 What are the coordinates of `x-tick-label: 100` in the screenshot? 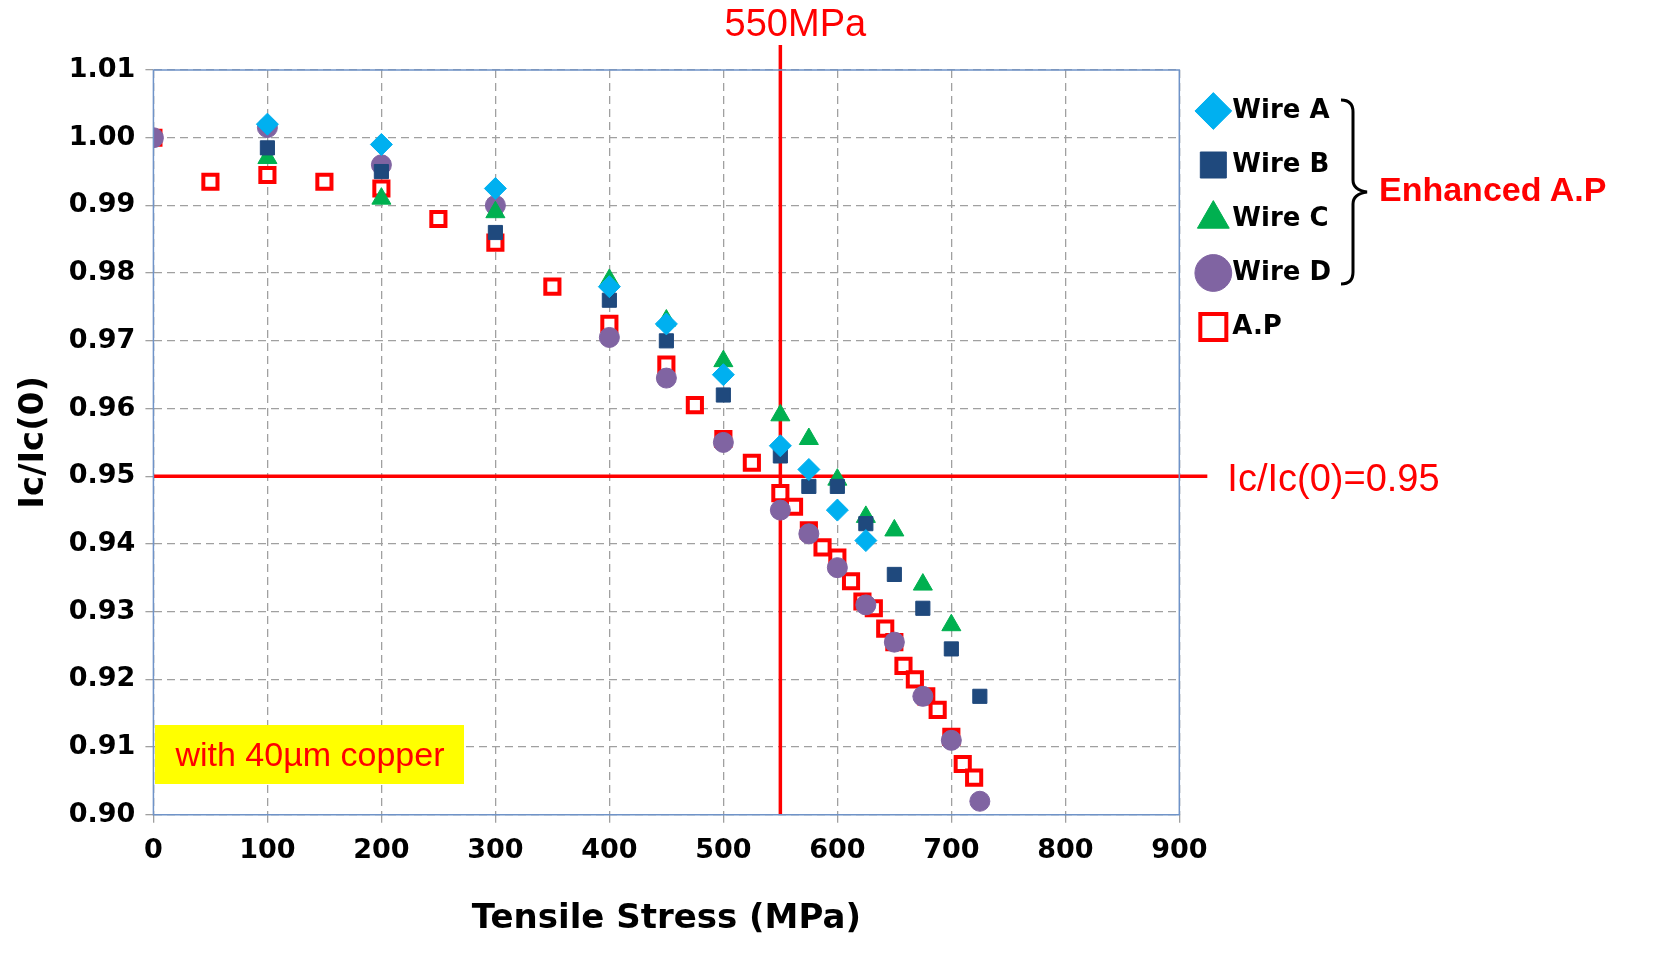 It's located at (267, 849).